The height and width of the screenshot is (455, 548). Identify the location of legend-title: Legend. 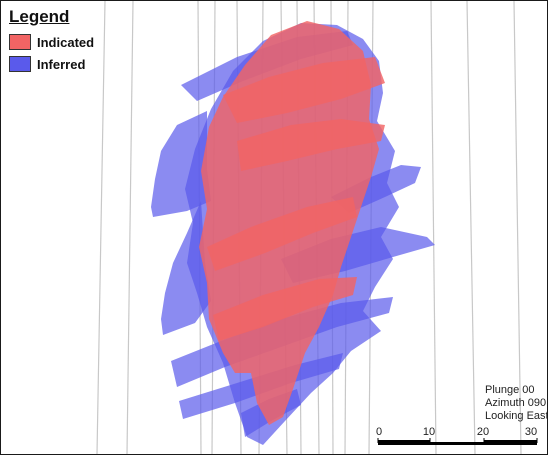
(39, 16).